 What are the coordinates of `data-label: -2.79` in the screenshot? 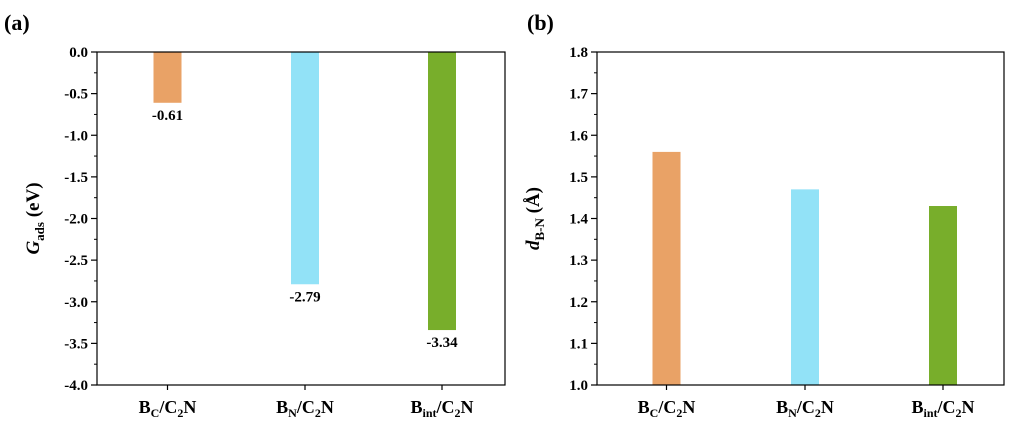 It's located at (304, 297).